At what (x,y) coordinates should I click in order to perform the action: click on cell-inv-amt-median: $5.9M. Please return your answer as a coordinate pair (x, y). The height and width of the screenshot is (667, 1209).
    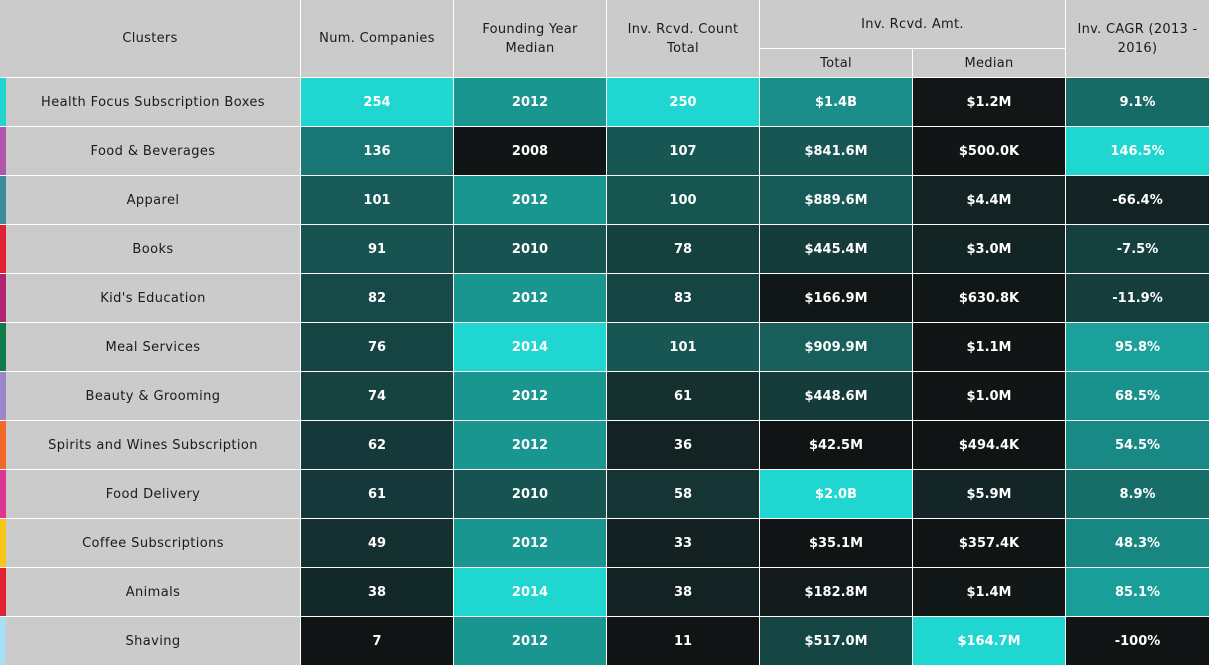
    Looking at the image, I should click on (989, 494).